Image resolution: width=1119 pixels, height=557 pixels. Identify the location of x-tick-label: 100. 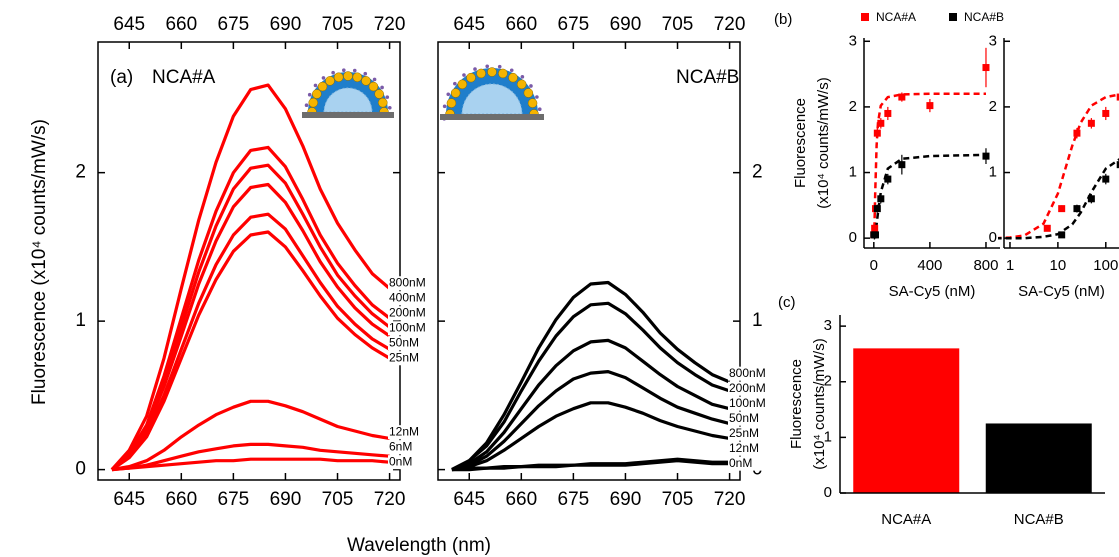
(1105, 265).